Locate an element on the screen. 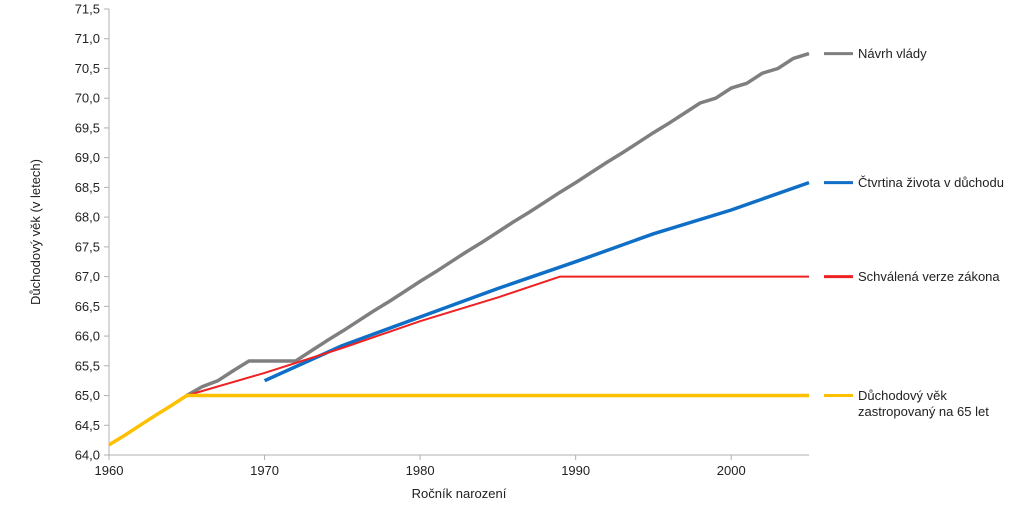  y-tick-label: 69,0 is located at coordinates (87, 157).